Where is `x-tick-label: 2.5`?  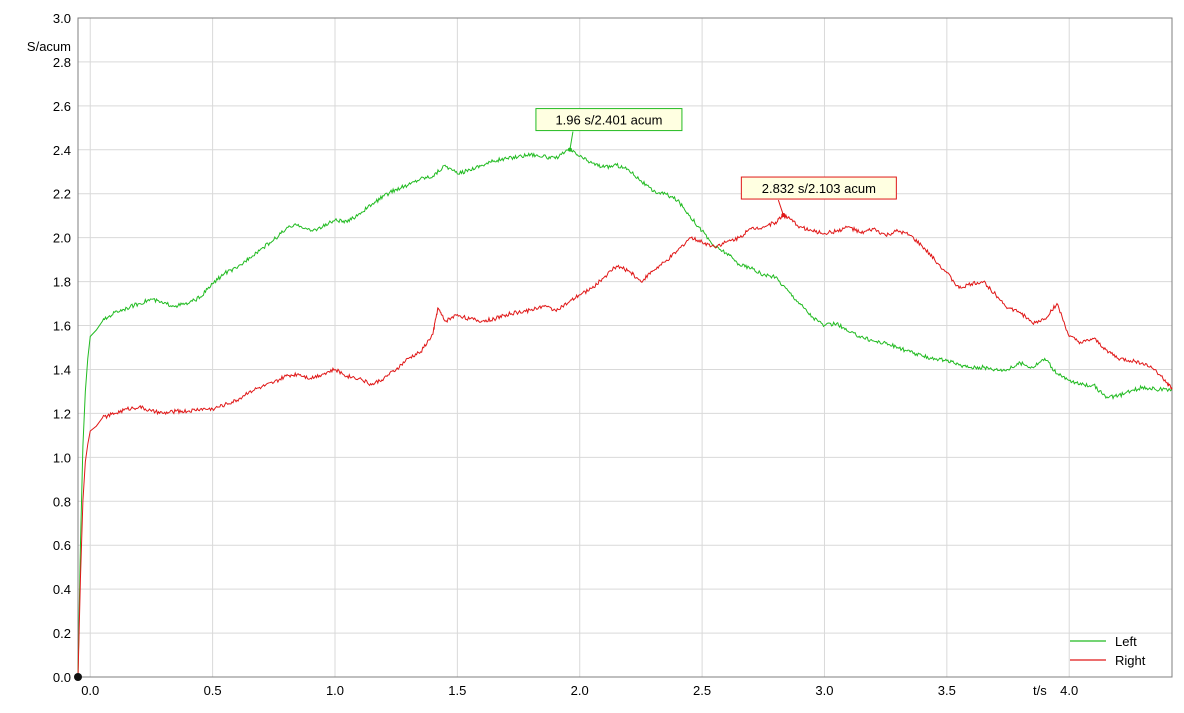 x-tick-label: 2.5 is located at coordinates (702, 690).